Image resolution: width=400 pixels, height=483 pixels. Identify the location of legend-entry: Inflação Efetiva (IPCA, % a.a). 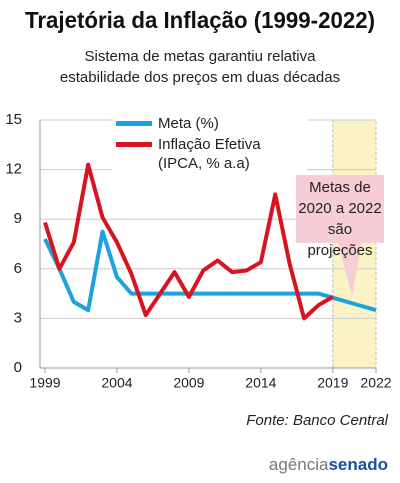
(209, 154).